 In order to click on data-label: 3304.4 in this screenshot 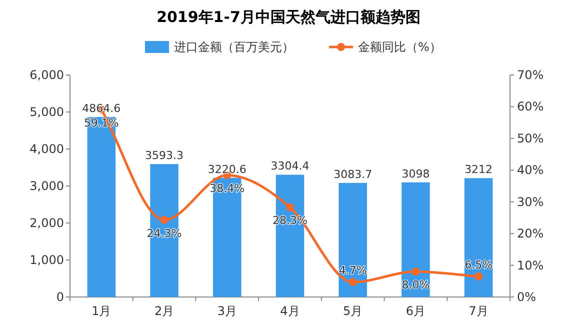, I will do `click(290, 166)`.